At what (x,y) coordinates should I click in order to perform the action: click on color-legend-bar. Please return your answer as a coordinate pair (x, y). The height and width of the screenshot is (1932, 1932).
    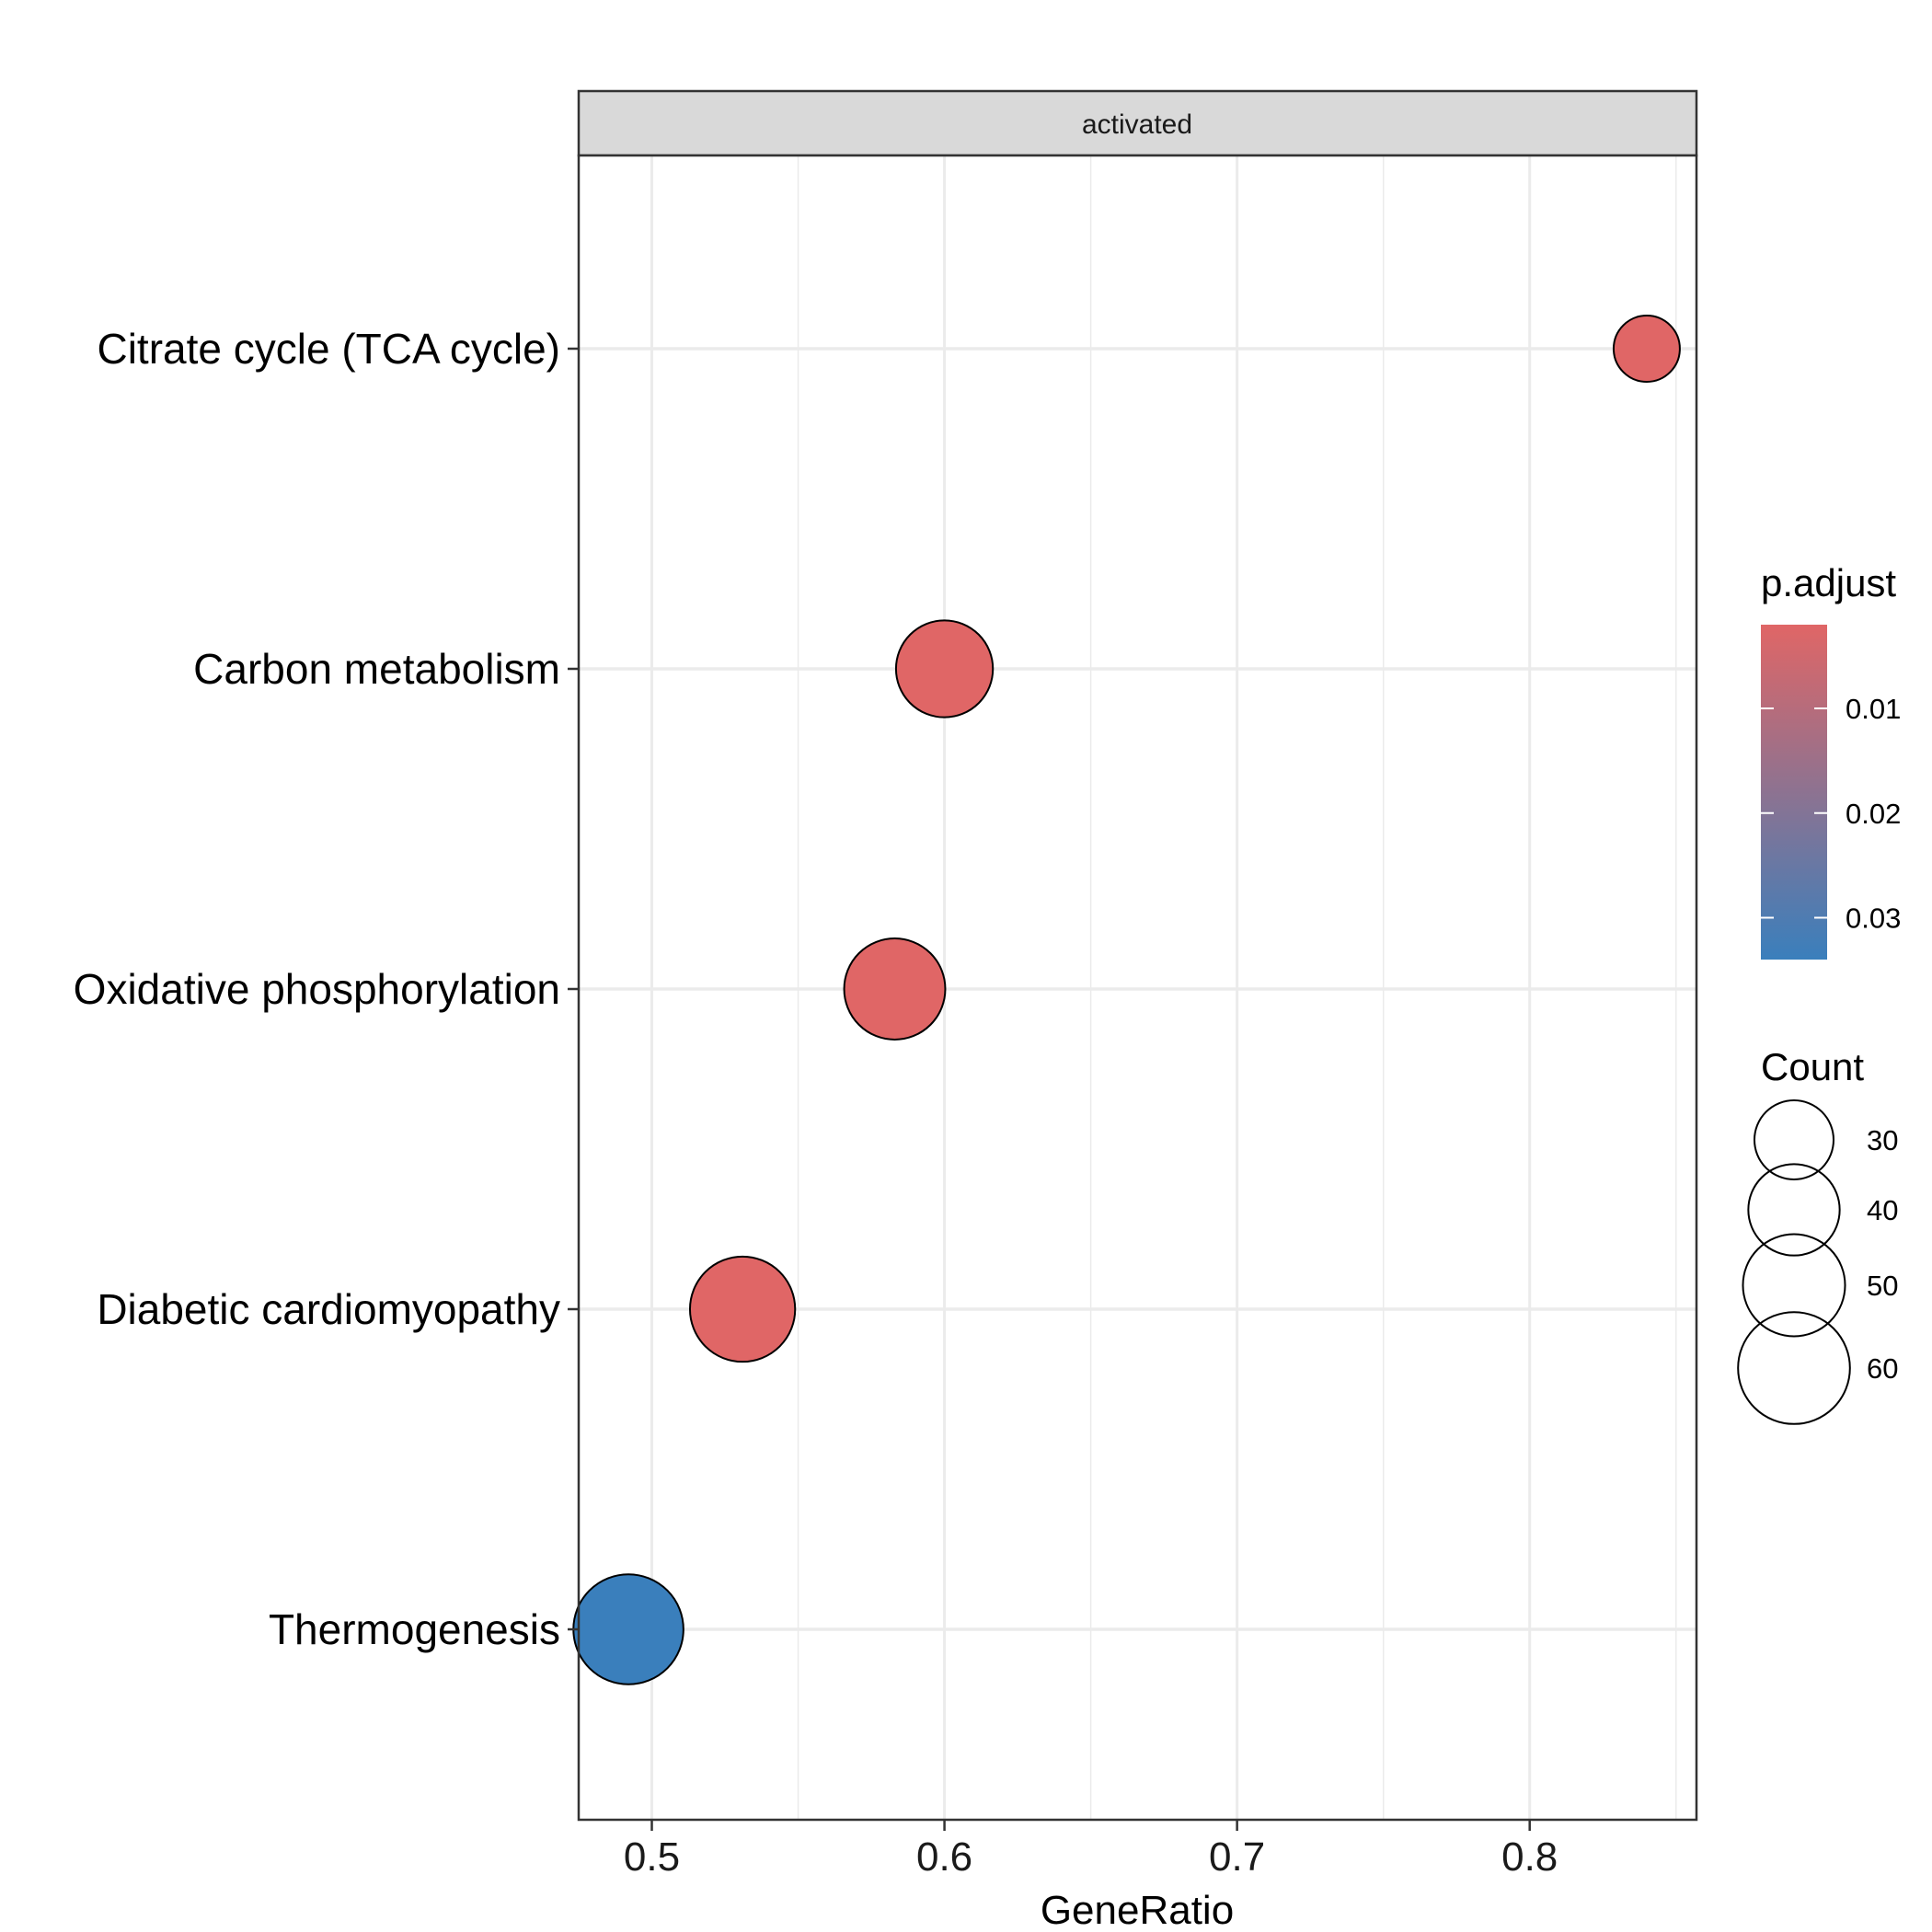
    Looking at the image, I should click on (1794, 792).